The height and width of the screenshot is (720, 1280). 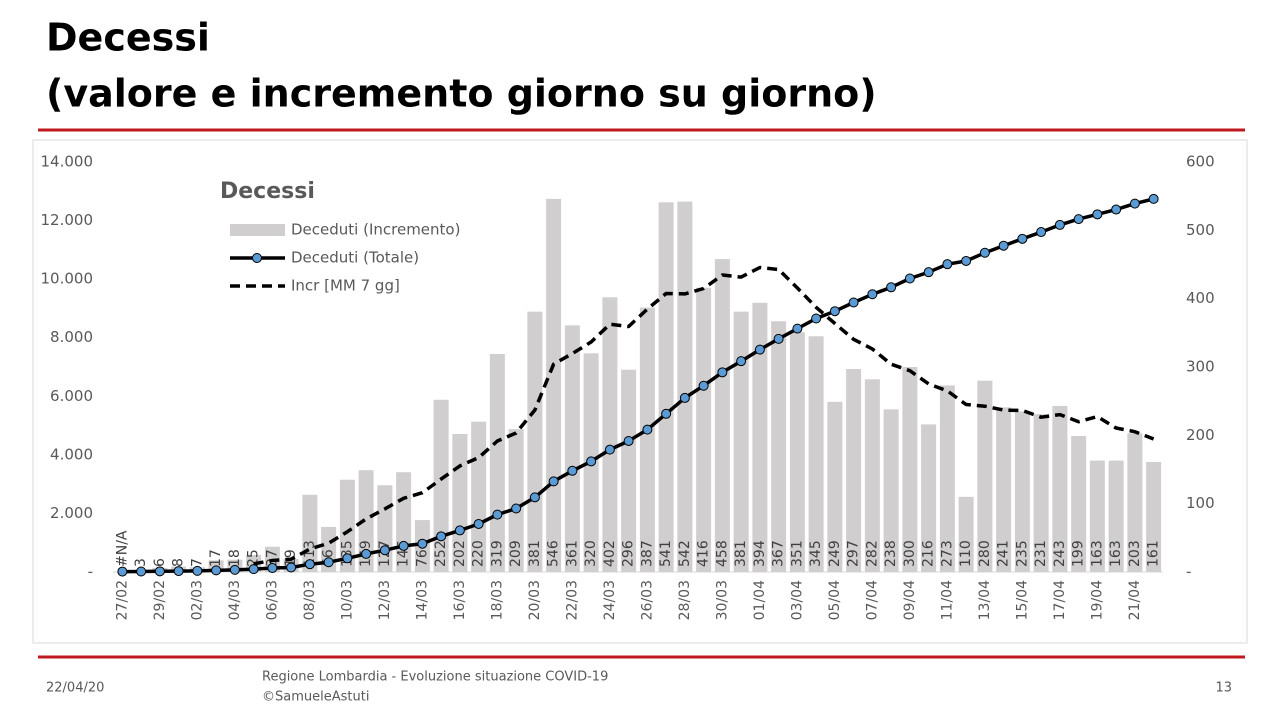 I want to click on y2-tick-label: 600, so click(x=1200, y=162).